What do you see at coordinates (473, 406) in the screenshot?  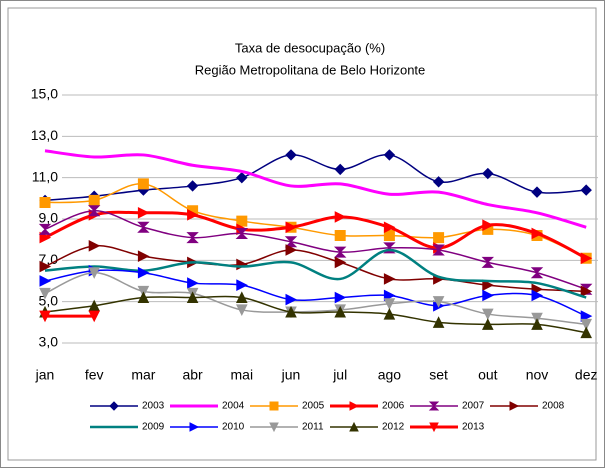 I see `legend-label: 2007` at bounding box center [473, 406].